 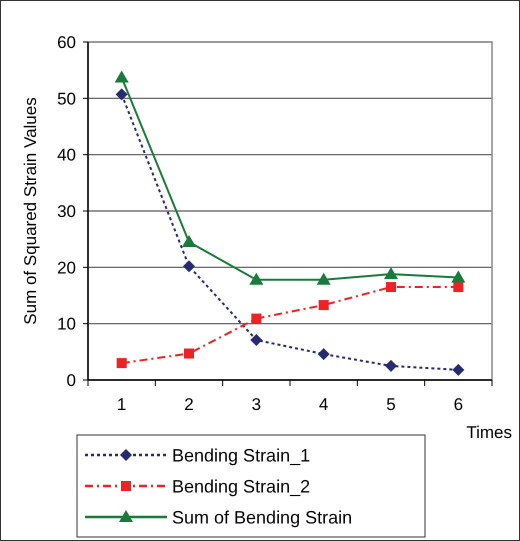 What do you see at coordinates (66, 211) in the screenshot?
I see `y-tick-label: 30` at bounding box center [66, 211].